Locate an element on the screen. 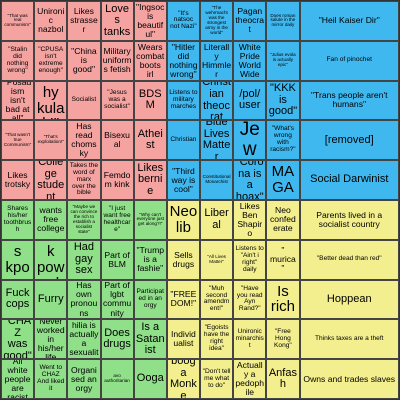 The width and height of the screenshot is (400, 400). bingo-cell: "Corona is a hoax" is located at coordinates (250, 180).